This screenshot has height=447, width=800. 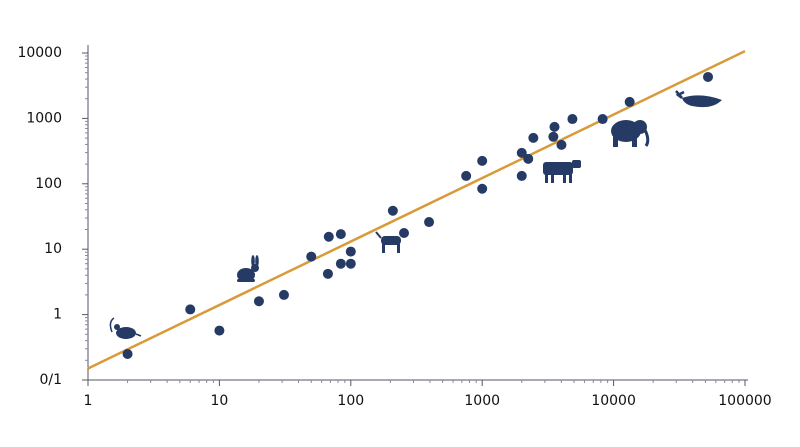 I want to click on rabbit-icon, so click(x=248, y=268).